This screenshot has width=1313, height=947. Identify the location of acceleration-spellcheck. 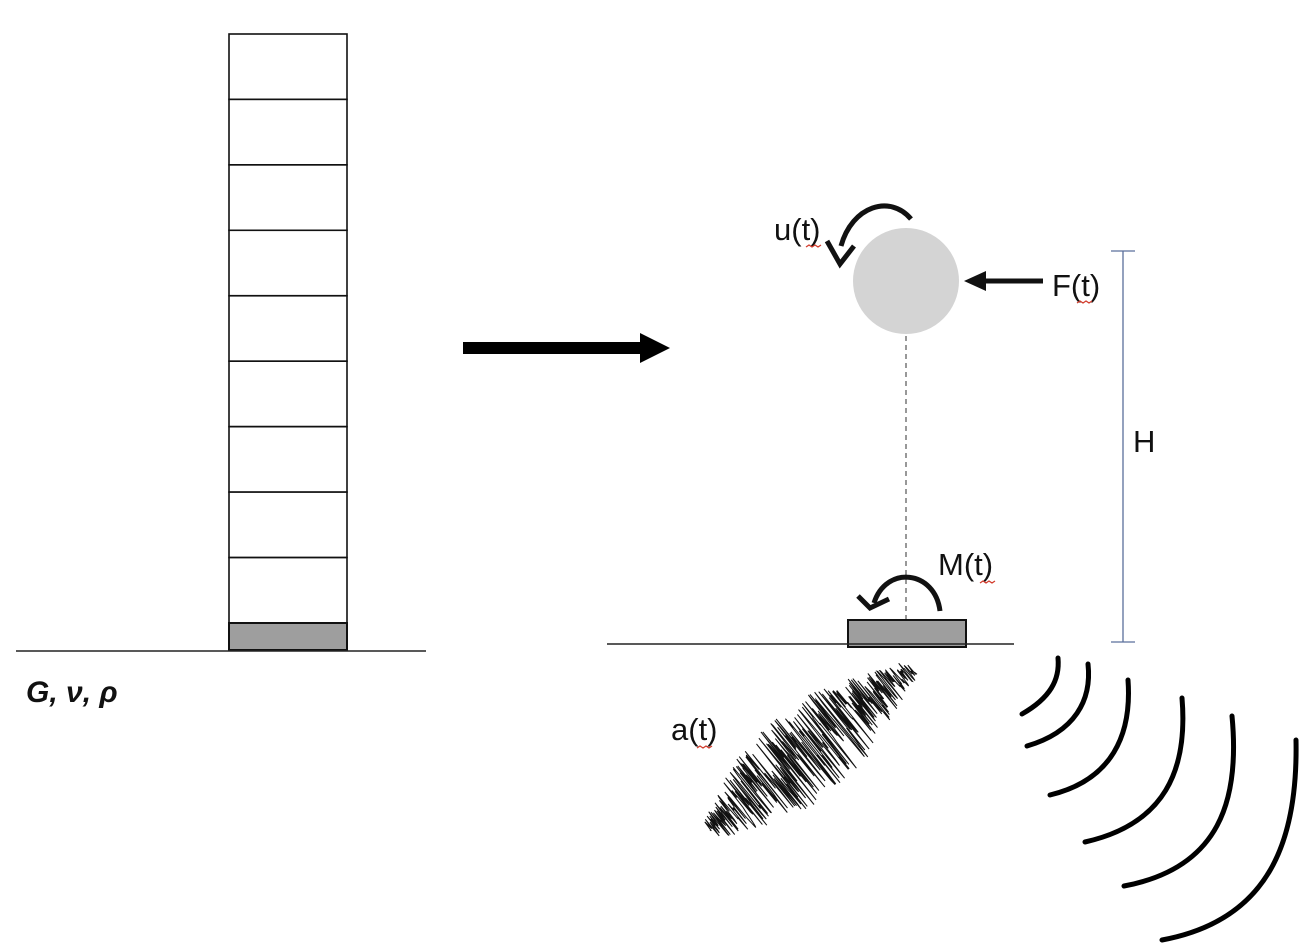
(704, 747).